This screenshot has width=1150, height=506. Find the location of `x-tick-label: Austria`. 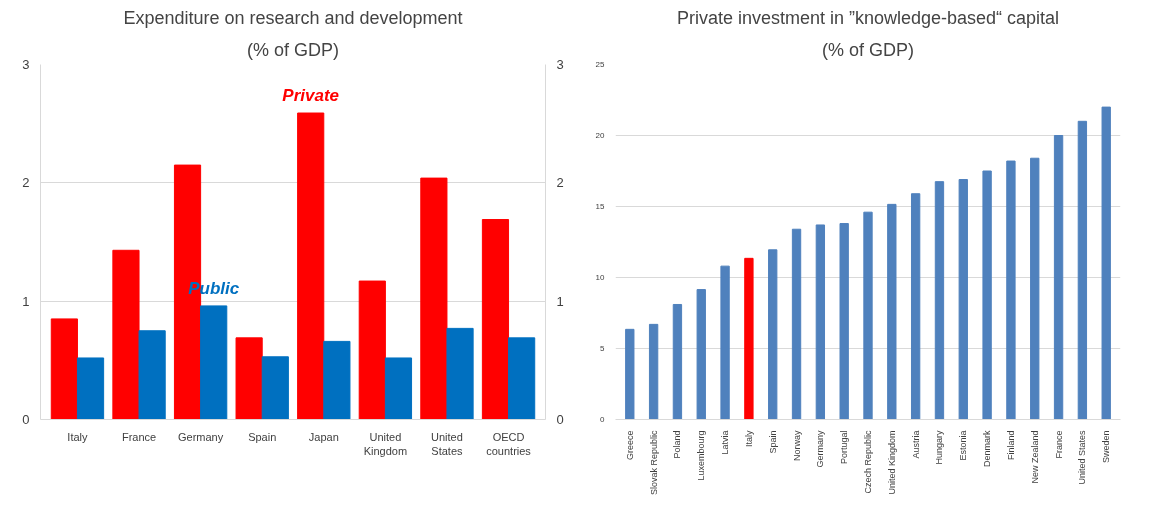

x-tick-label: Austria is located at coordinates (915, 444).